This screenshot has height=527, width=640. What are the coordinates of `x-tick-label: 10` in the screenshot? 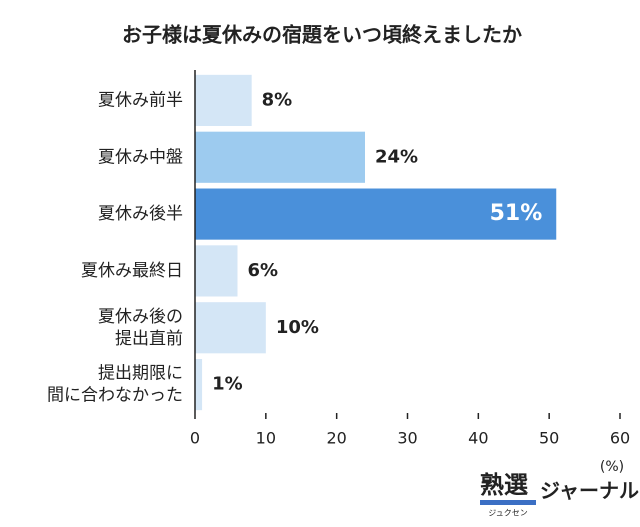 It's located at (266, 438).